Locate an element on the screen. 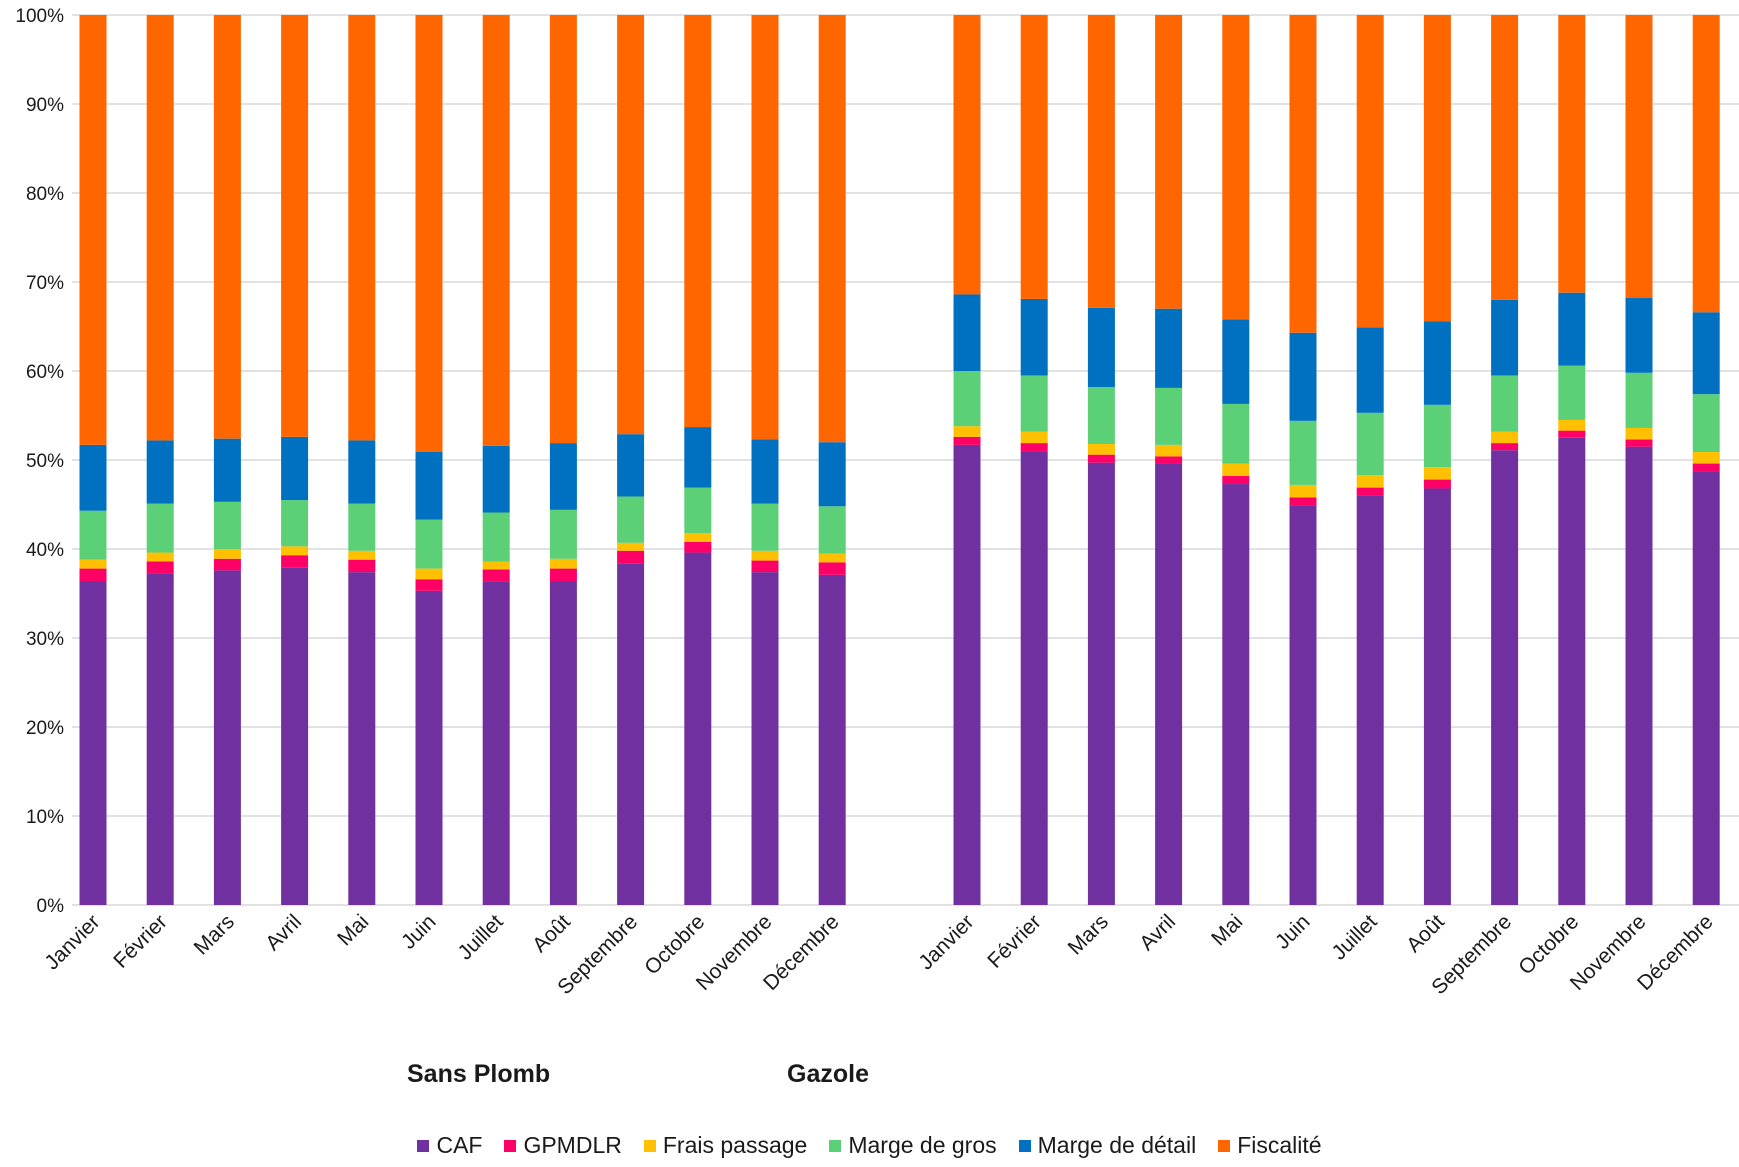 The width and height of the screenshot is (1739, 1167). y-tick-label: 20% is located at coordinates (45, 728).